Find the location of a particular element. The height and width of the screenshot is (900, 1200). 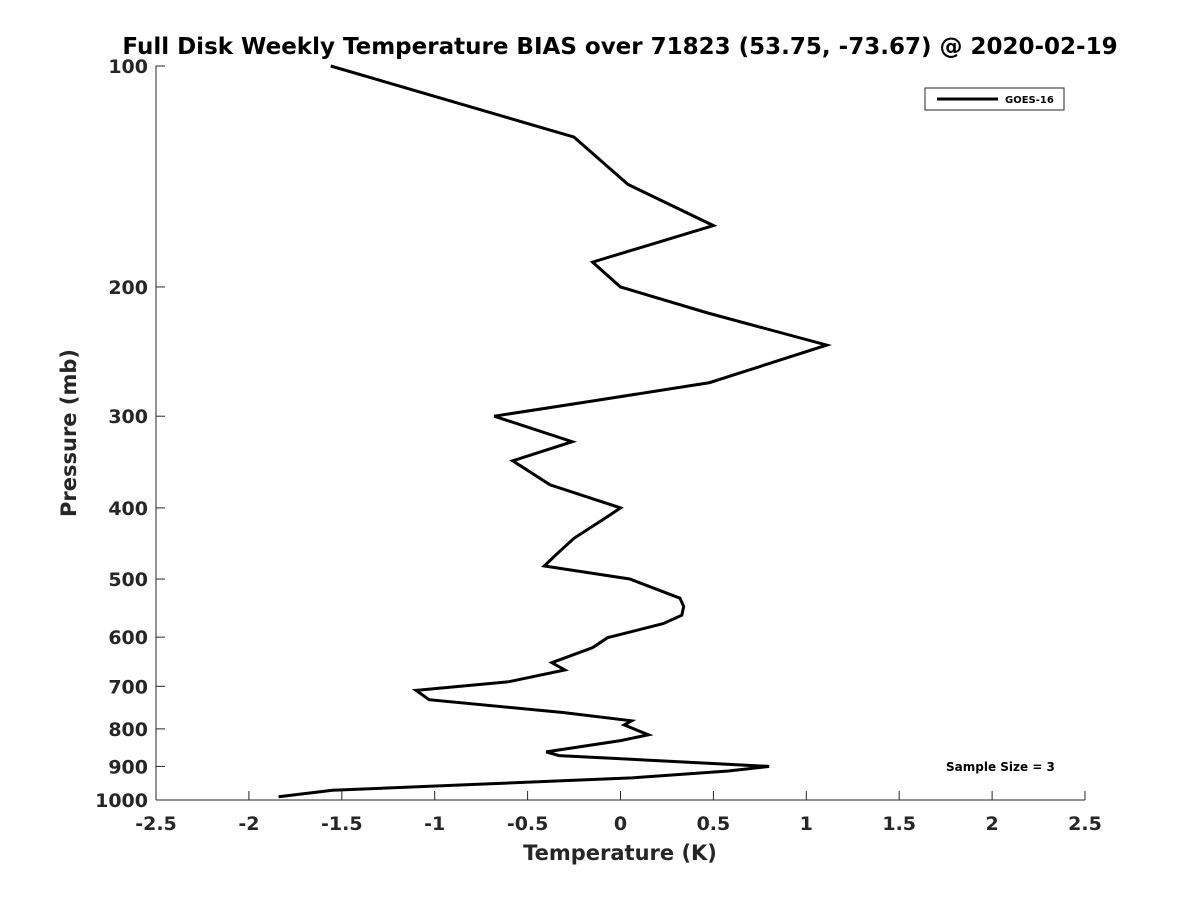

y-tick-label: 500 is located at coordinates (128, 580).